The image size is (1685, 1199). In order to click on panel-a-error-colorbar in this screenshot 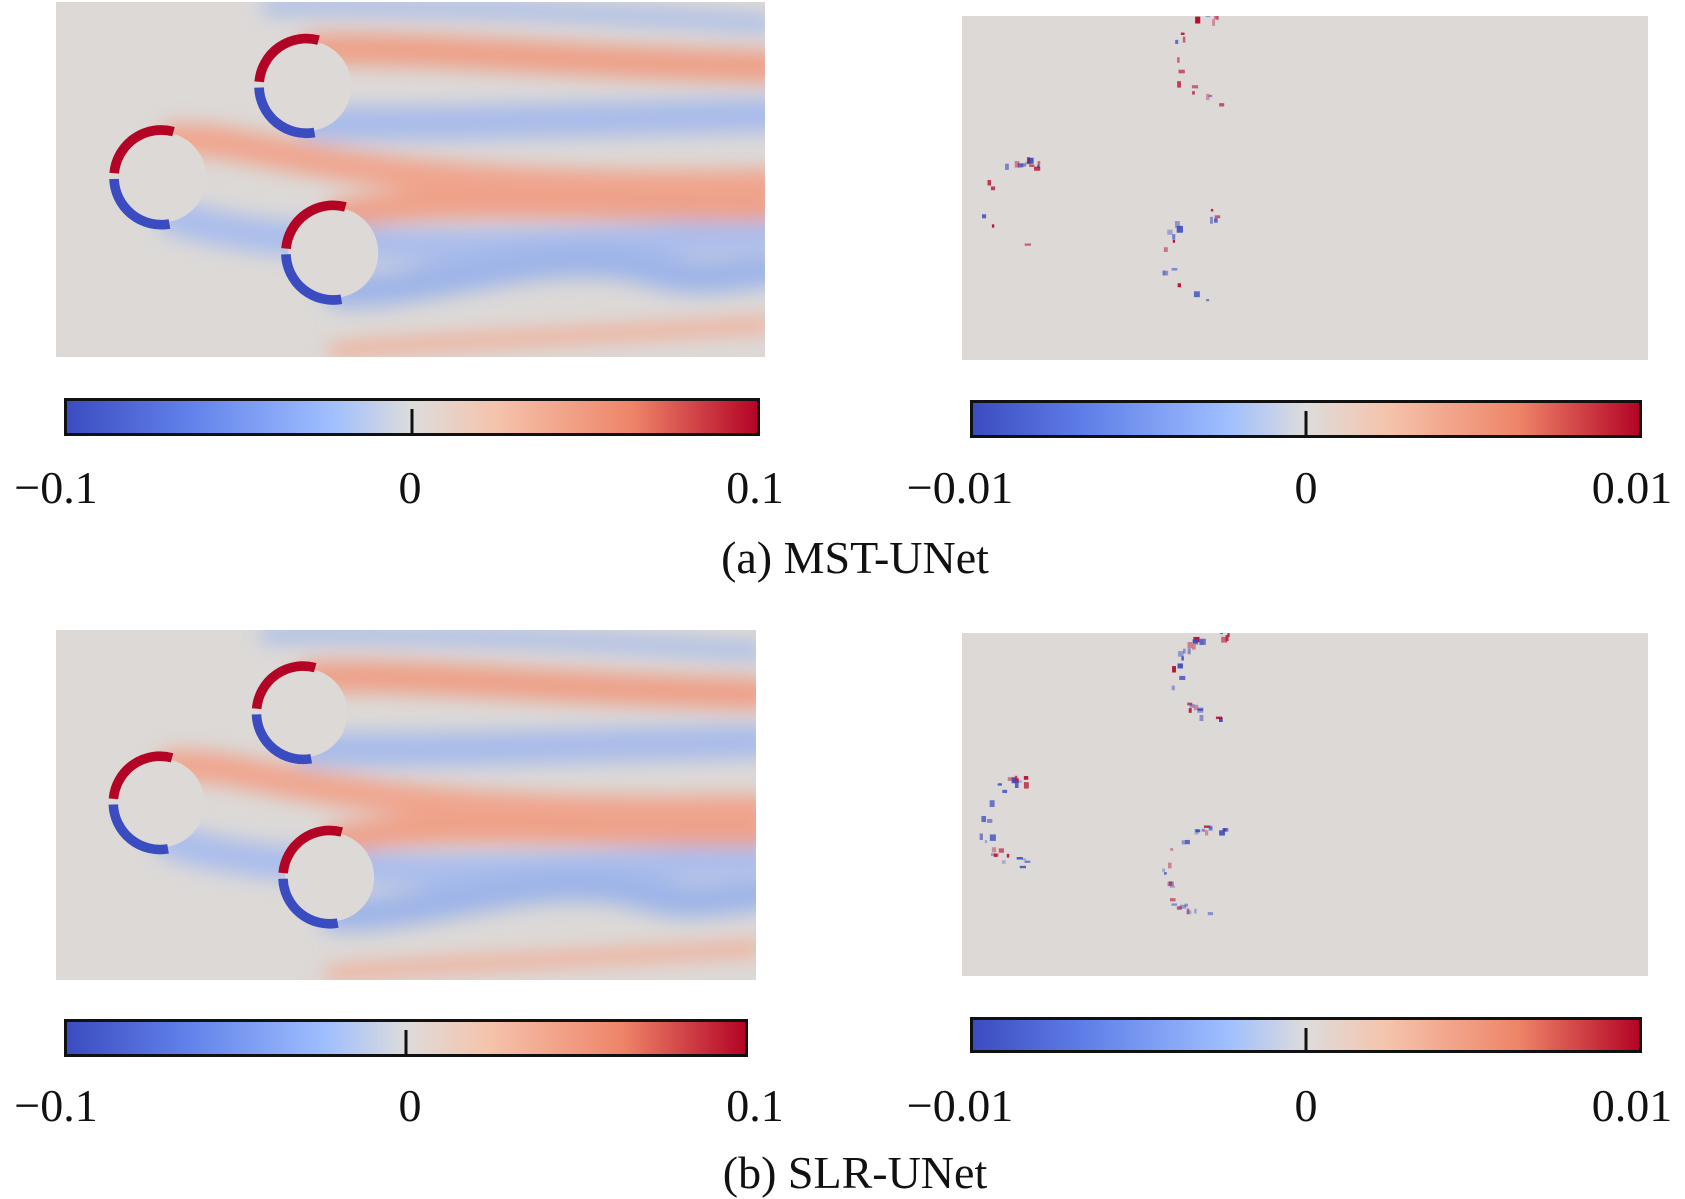, I will do `click(1306, 419)`.